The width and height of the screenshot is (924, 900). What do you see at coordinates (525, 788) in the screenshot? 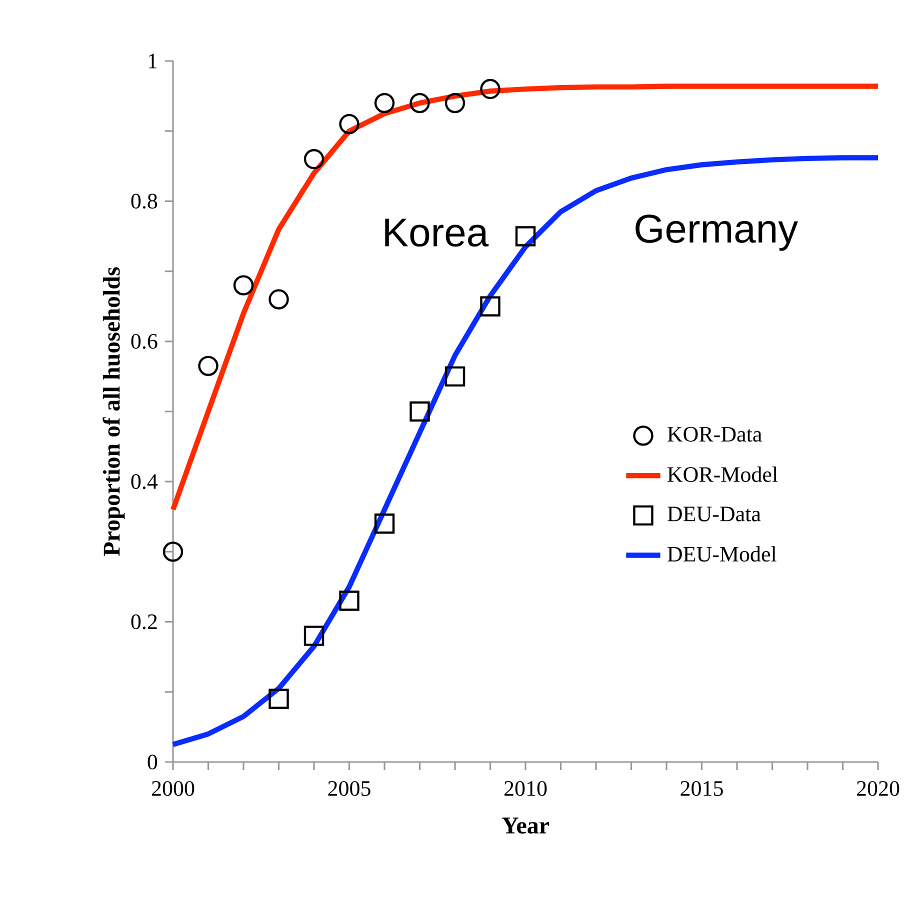
I see `x-tick-label: 2010` at bounding box center [525, 788].